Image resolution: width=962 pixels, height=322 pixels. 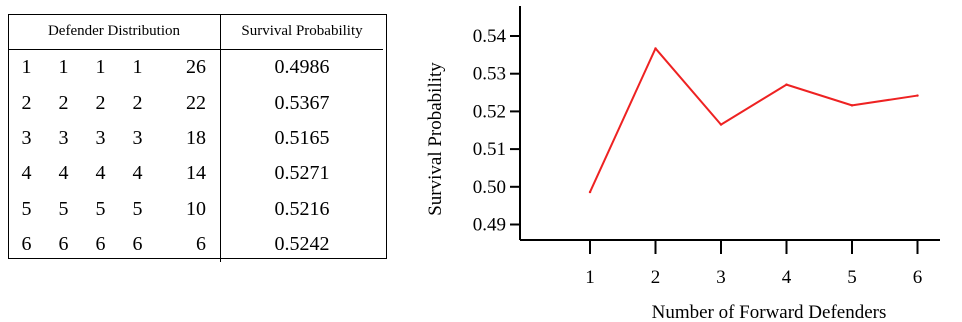 I want to click on x-tick-label: 6, so click(x=918, y=277).